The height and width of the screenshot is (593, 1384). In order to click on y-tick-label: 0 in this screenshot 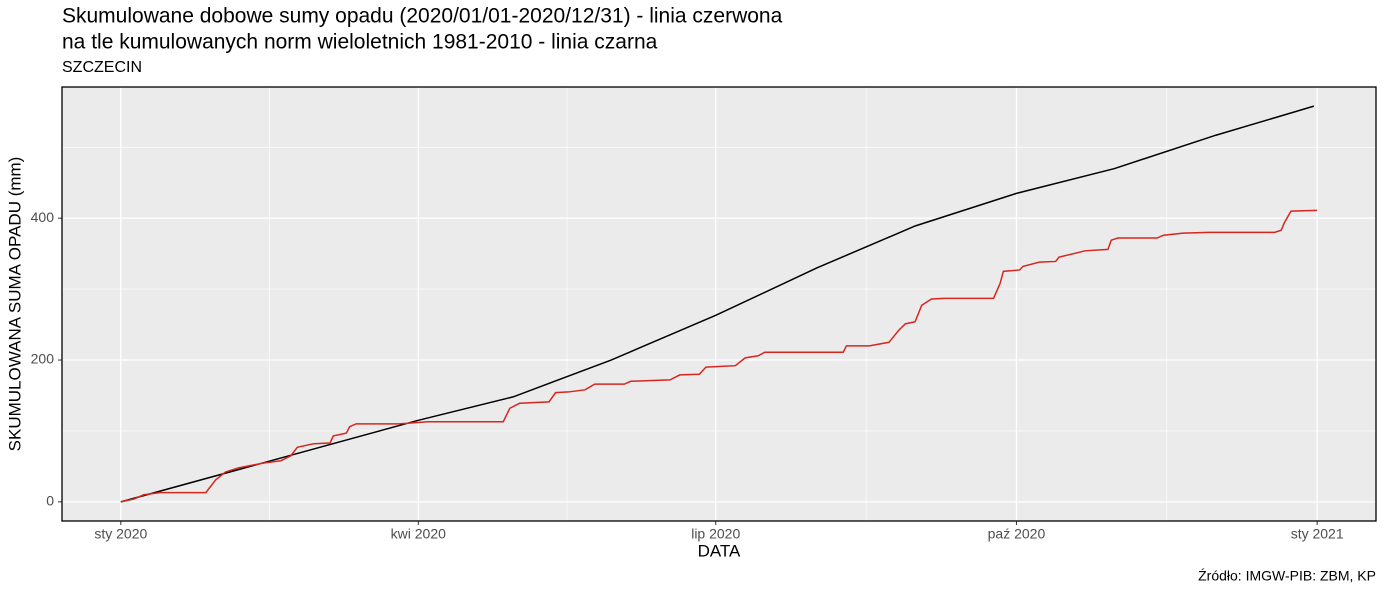, I will do `click(50, 501)`.